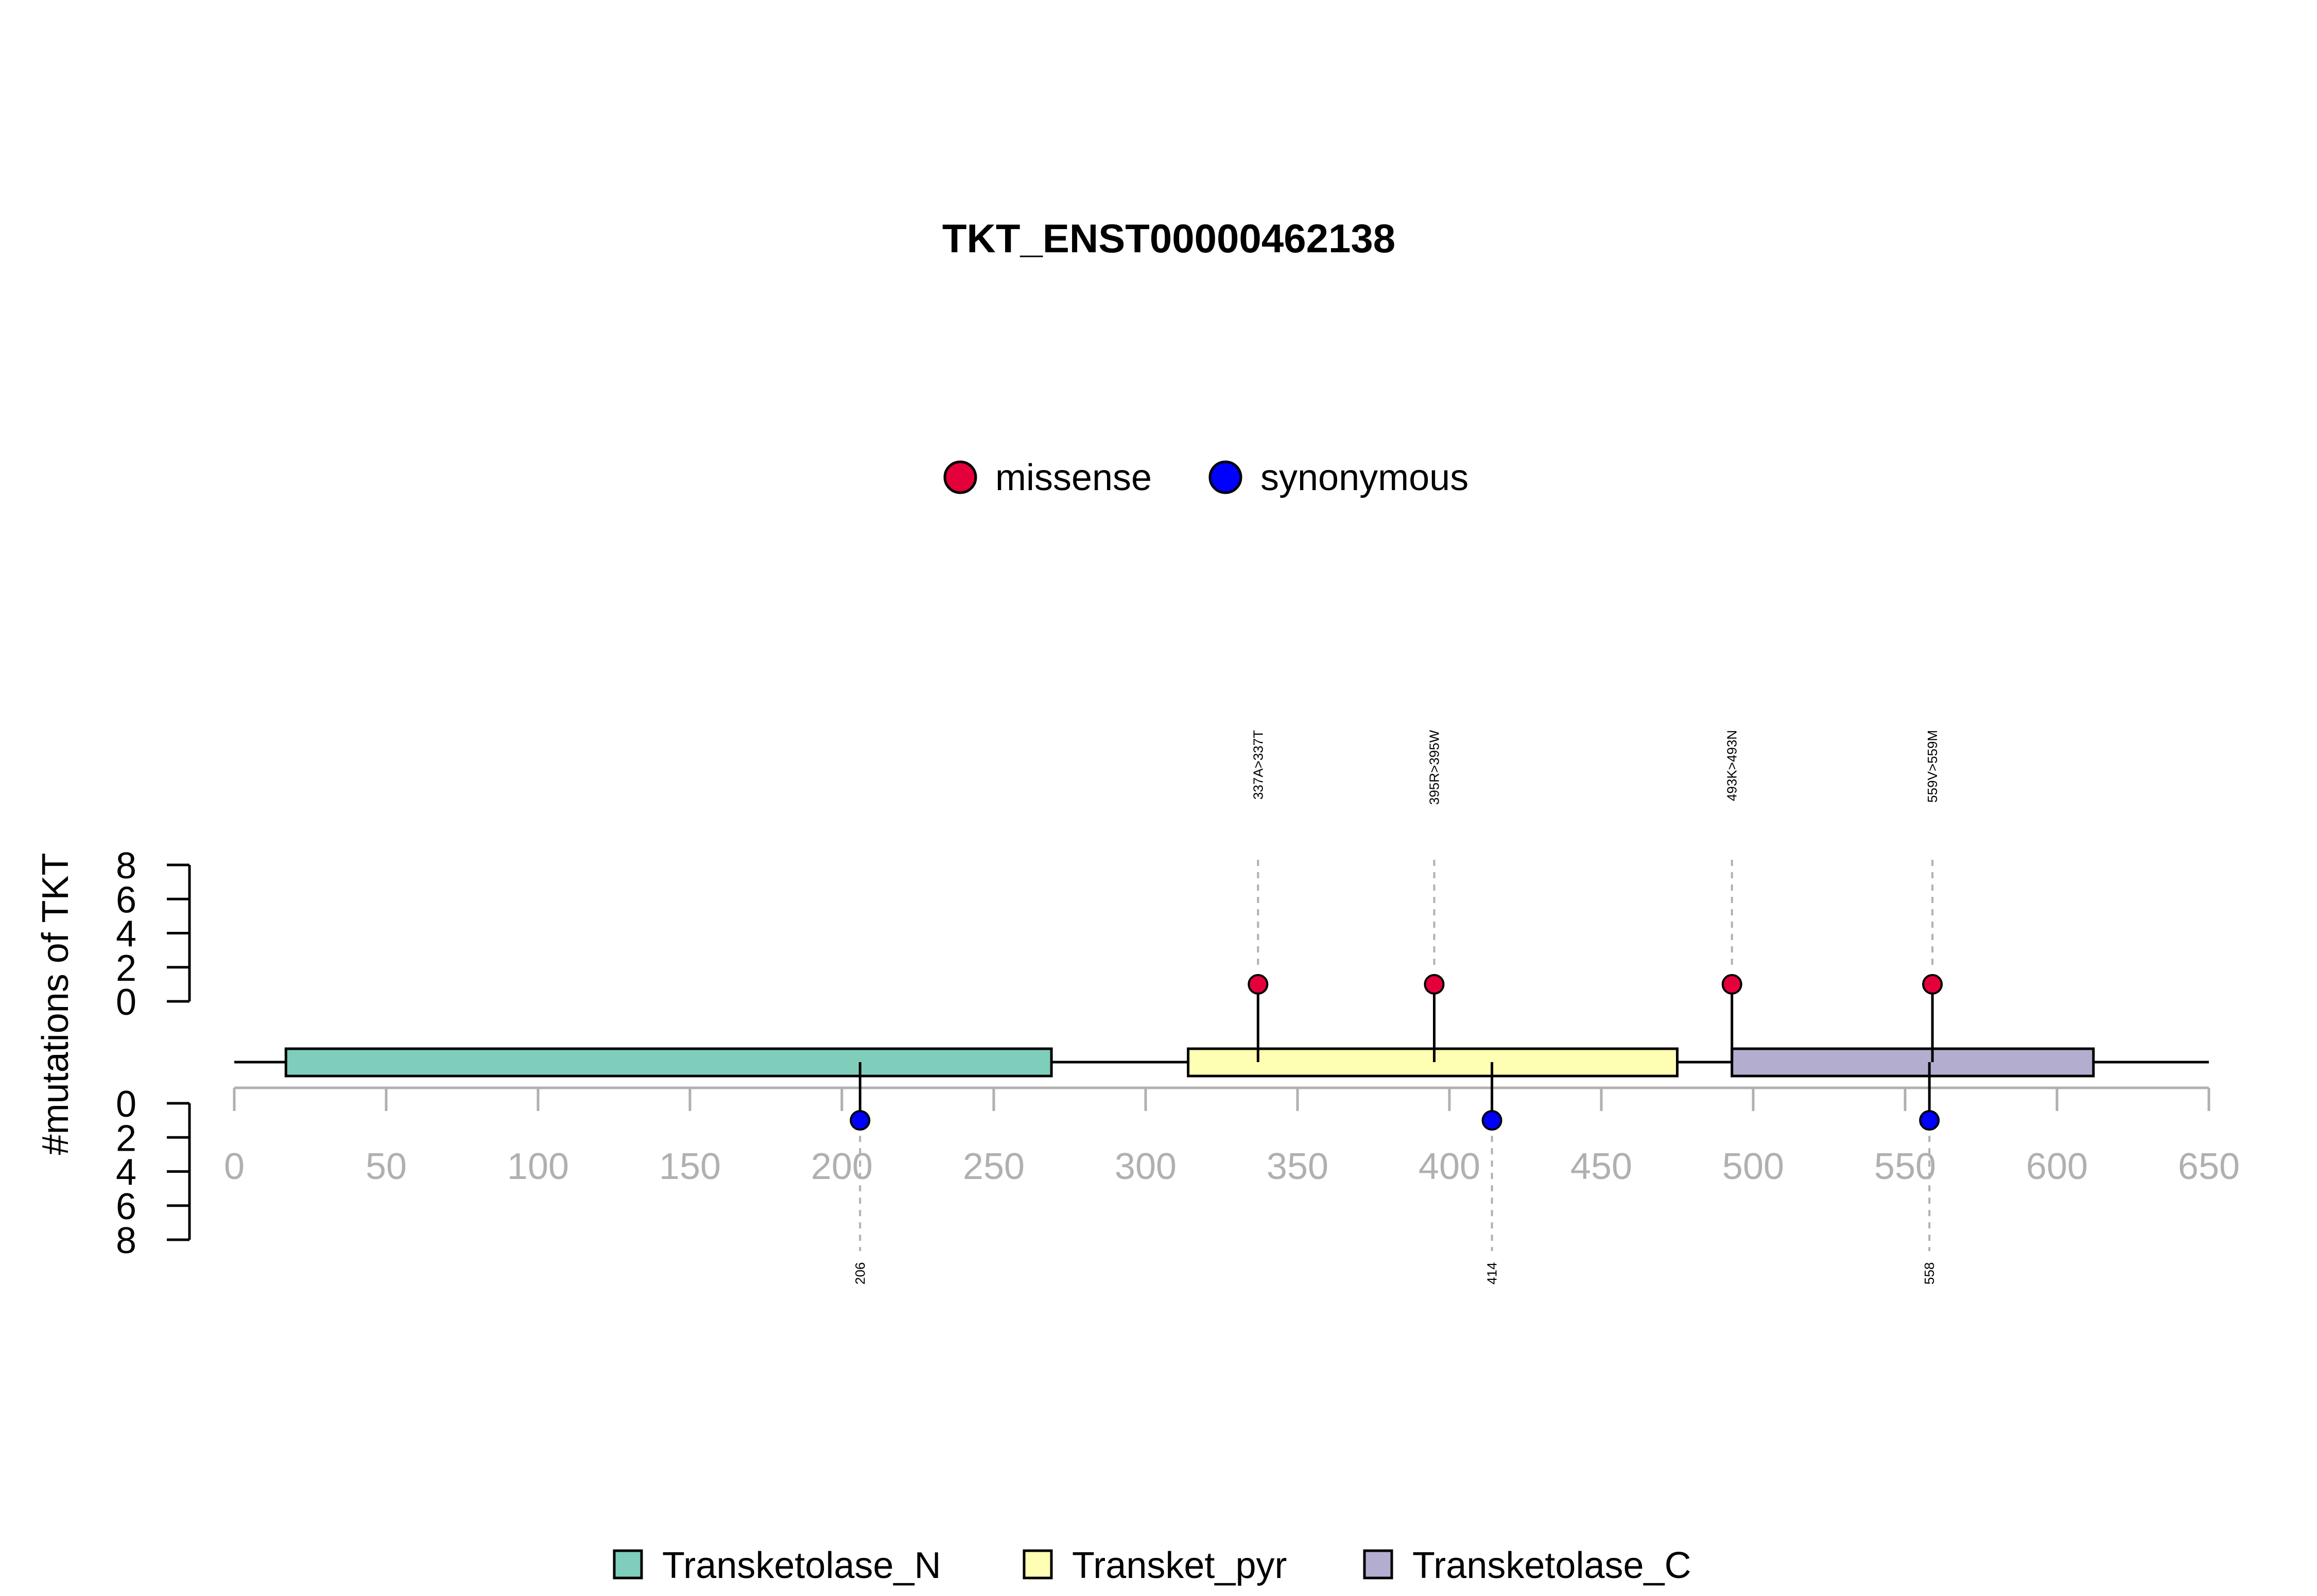  I want to click on domain-boxes, so click(1189, 1062).